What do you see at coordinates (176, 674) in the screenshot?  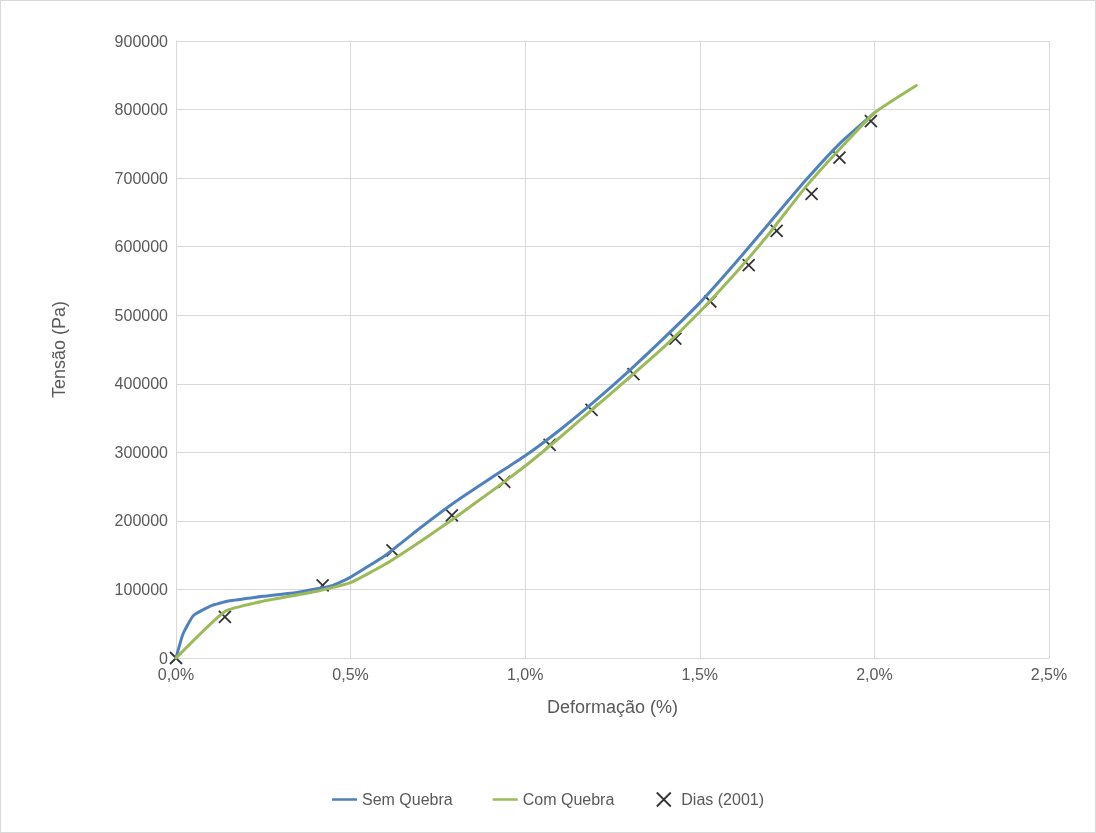 I see `x-tick-label: 0,0%` at bounding box center [176, 674].